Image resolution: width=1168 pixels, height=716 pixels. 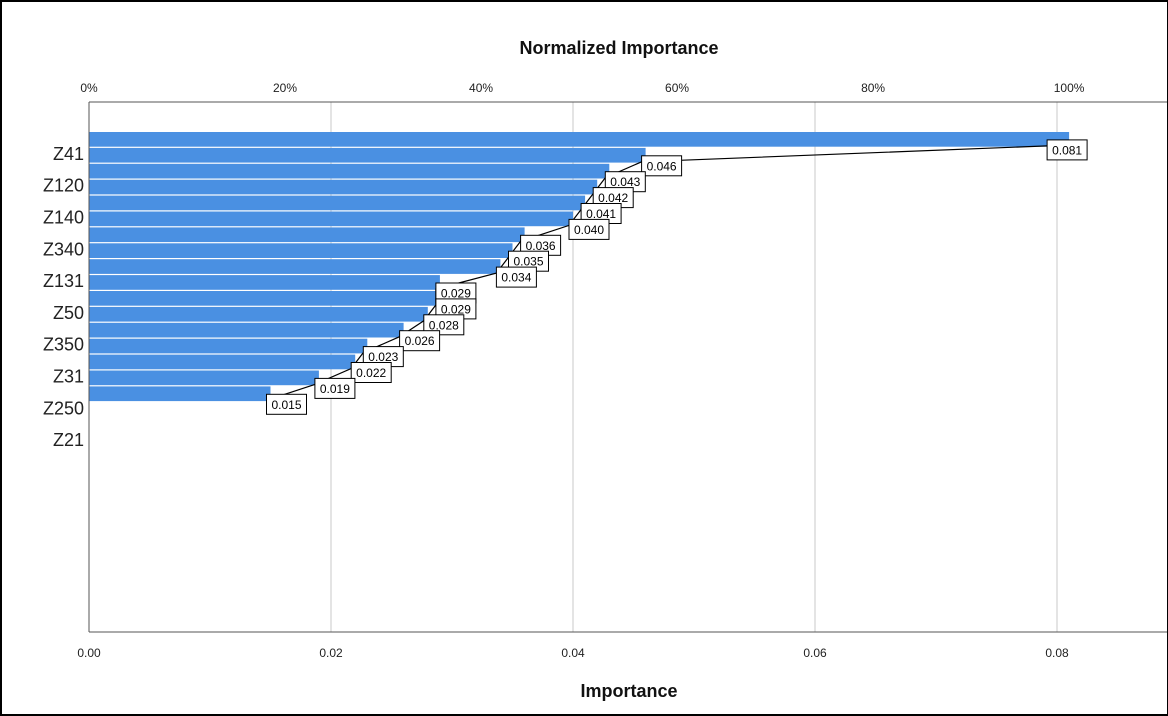 I want to click on data-label: 0.022, so click(x=371, y=373).